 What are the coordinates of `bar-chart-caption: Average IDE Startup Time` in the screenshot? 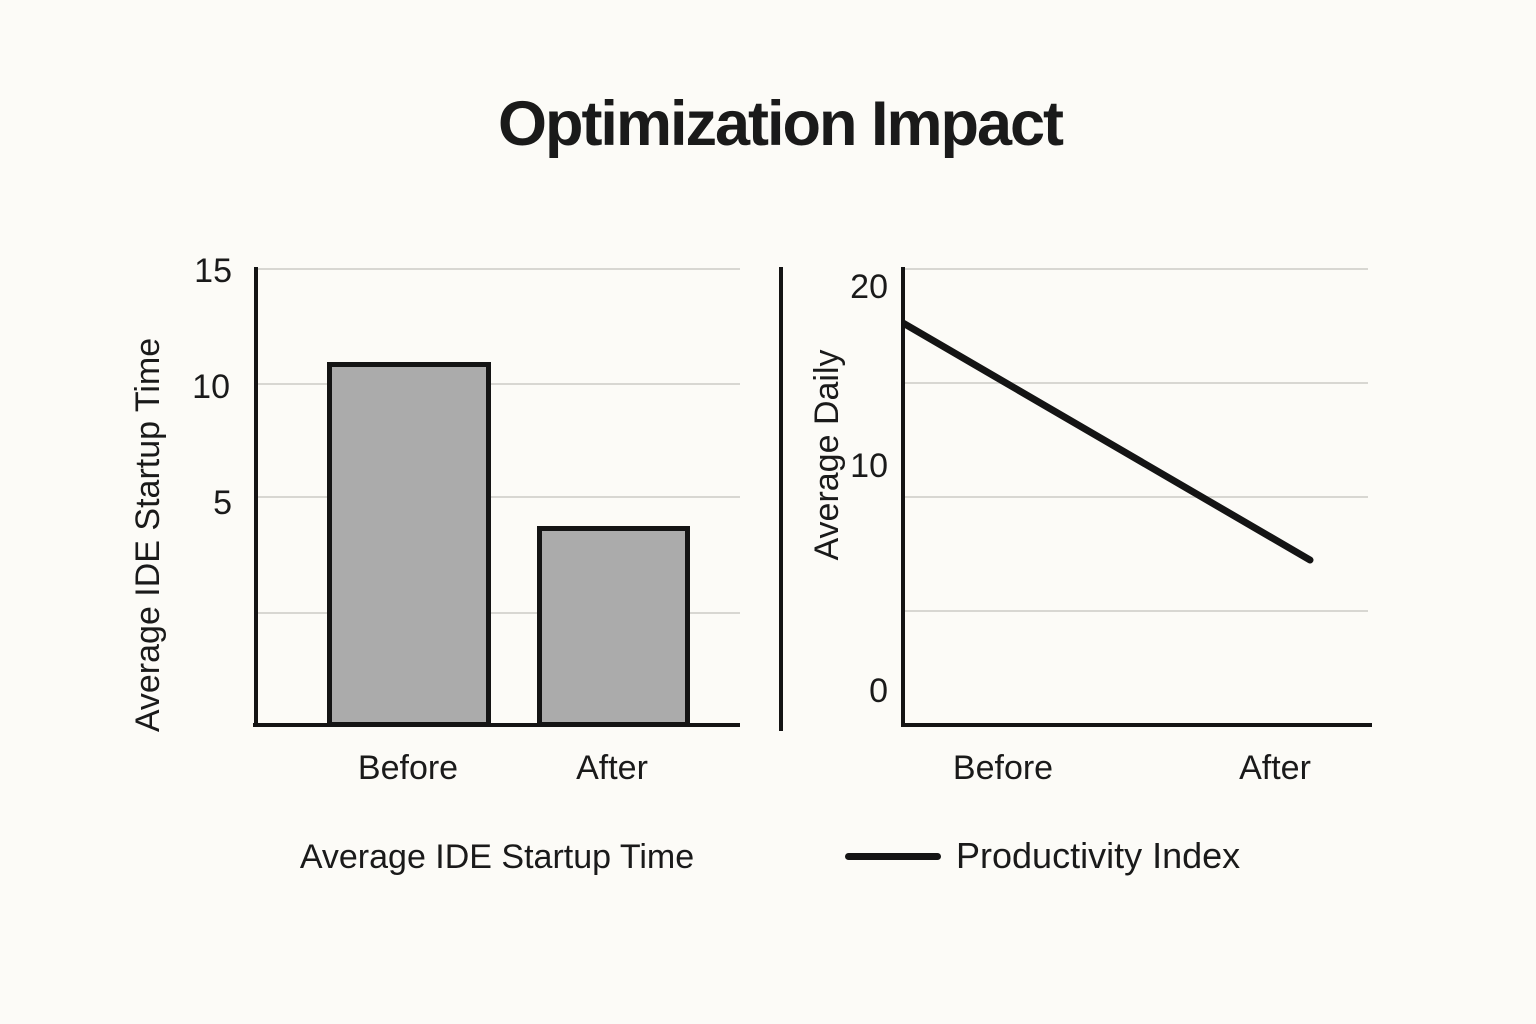 It's located at (497, 857).